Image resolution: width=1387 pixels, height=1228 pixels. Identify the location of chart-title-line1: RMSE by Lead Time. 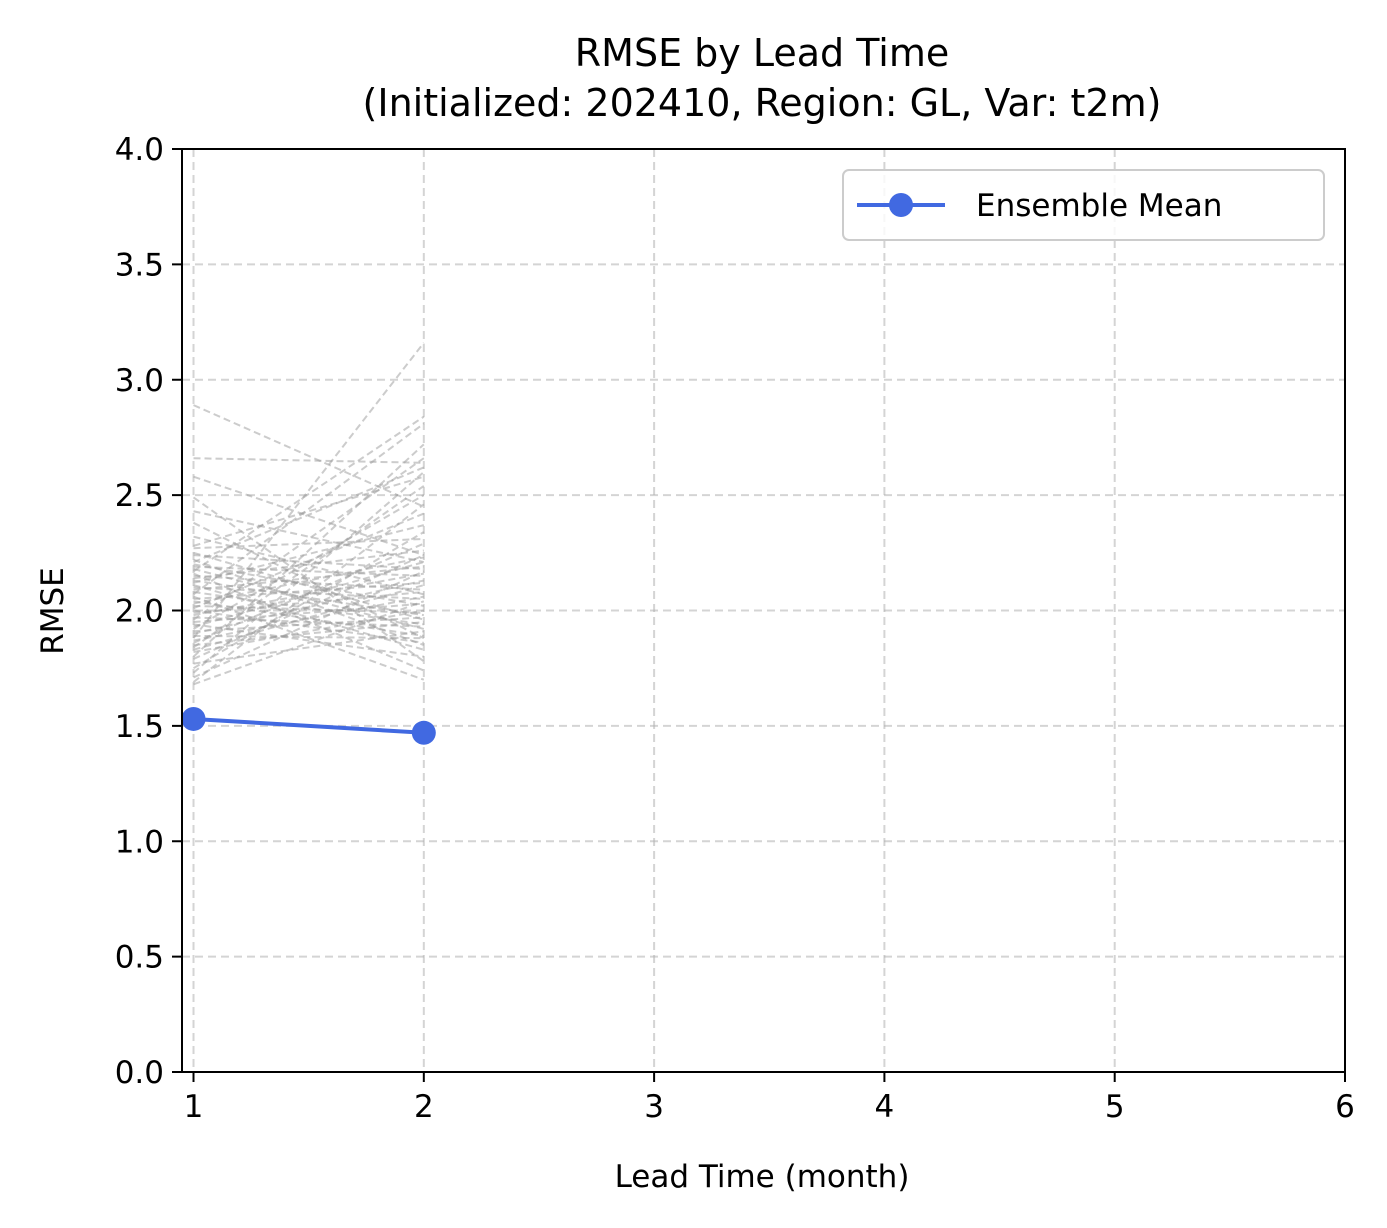
(762, 53).